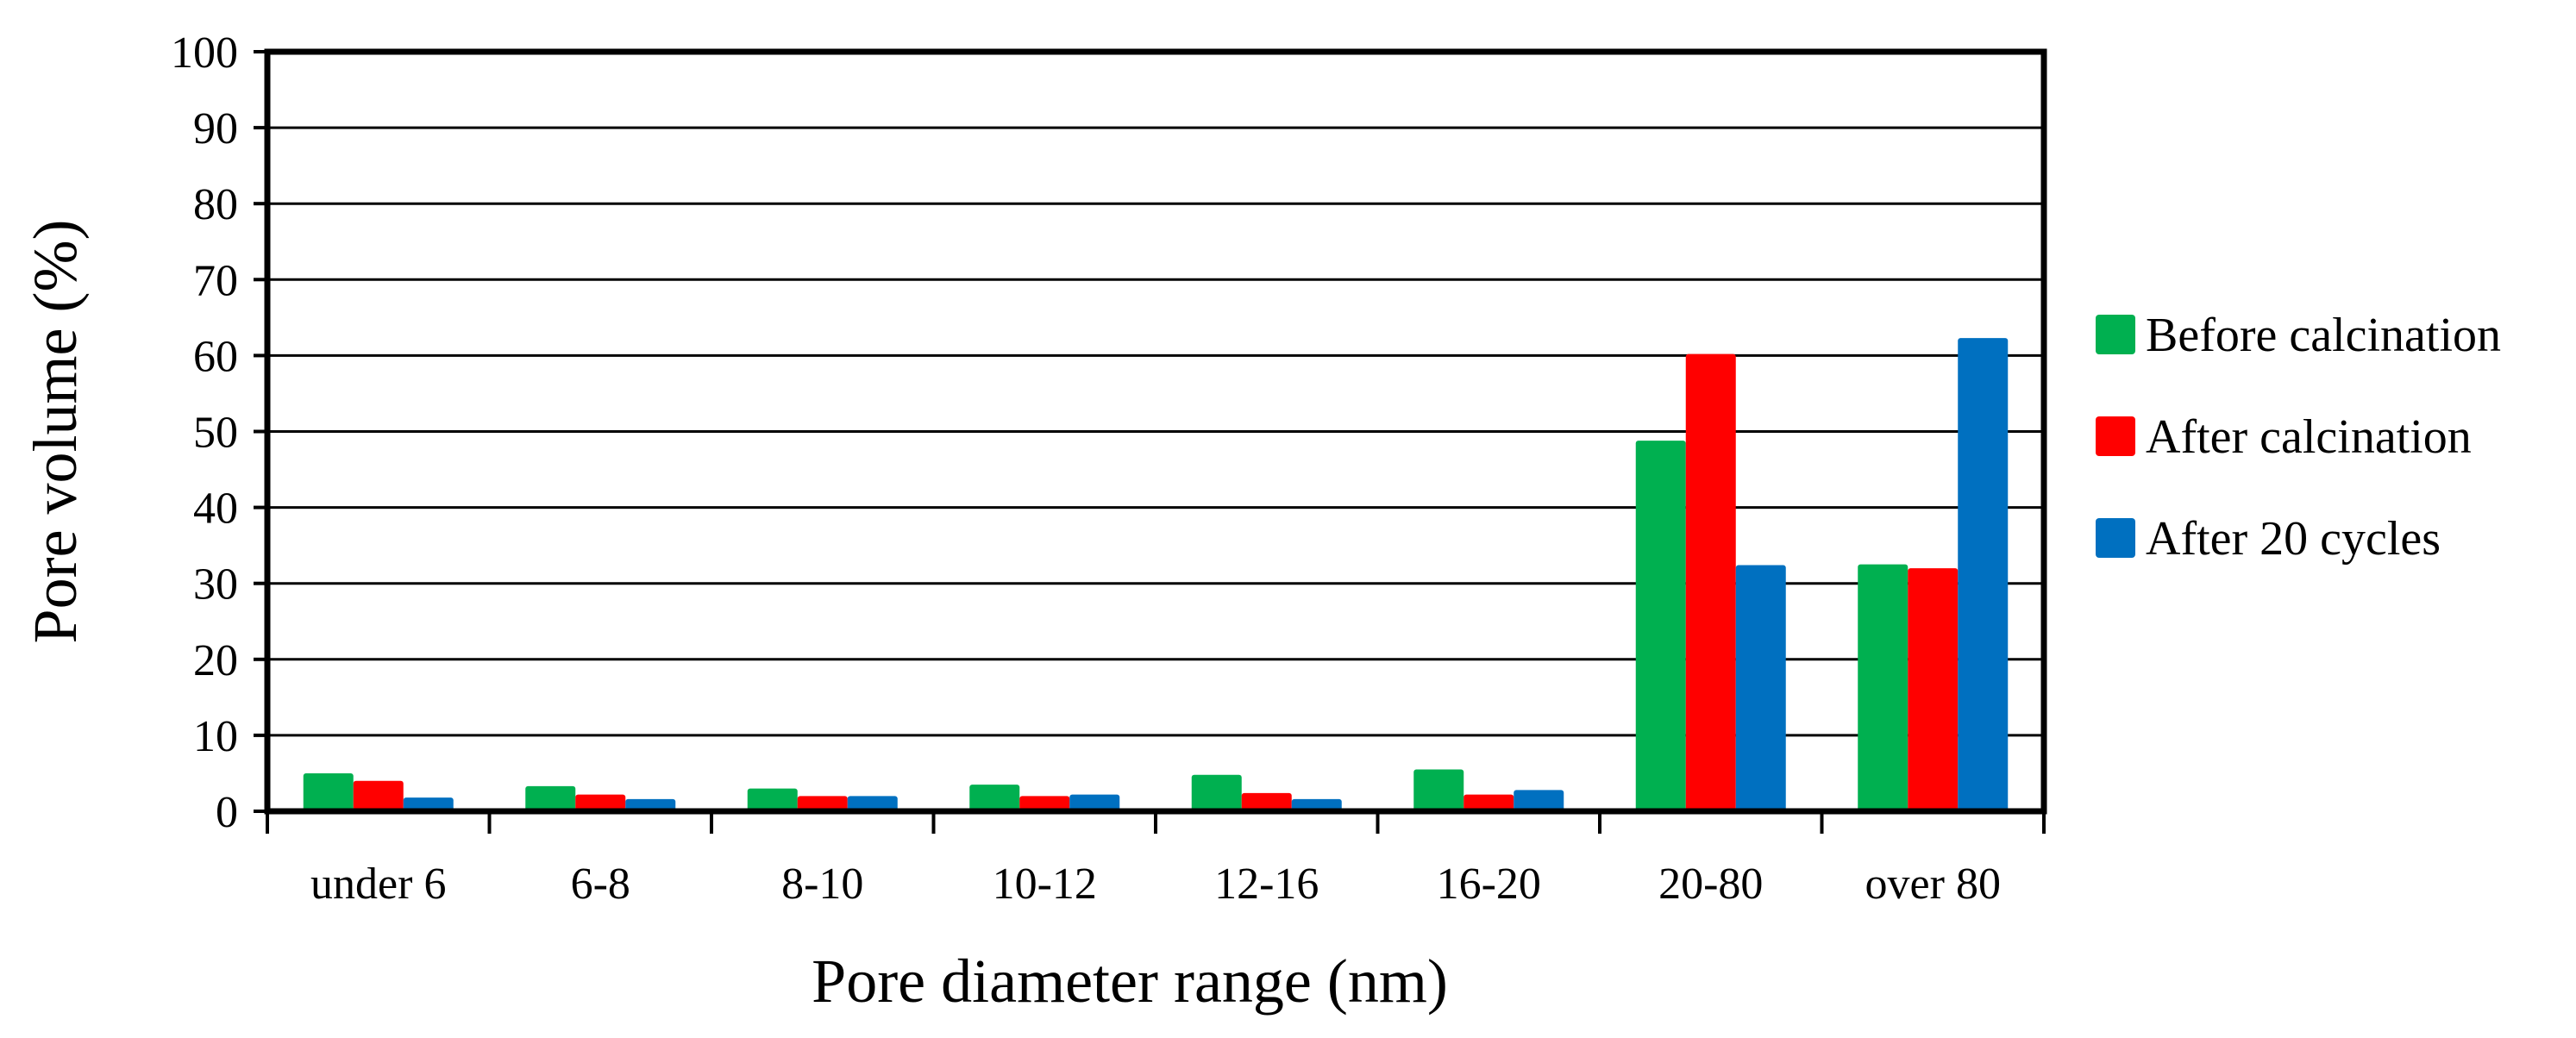 The image size is (2576, 1038). What do you see at coordinates (1045, 884) in the screenshot?
I see `x-tick-label: 10-12` at bounding box center [1045, 884].